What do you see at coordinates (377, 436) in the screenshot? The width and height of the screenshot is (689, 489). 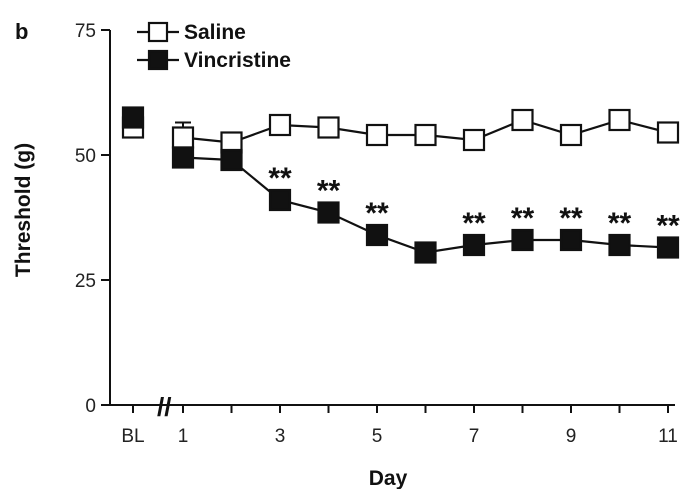 I see `x-tick-label: 5` at bounding box center [377, 436].